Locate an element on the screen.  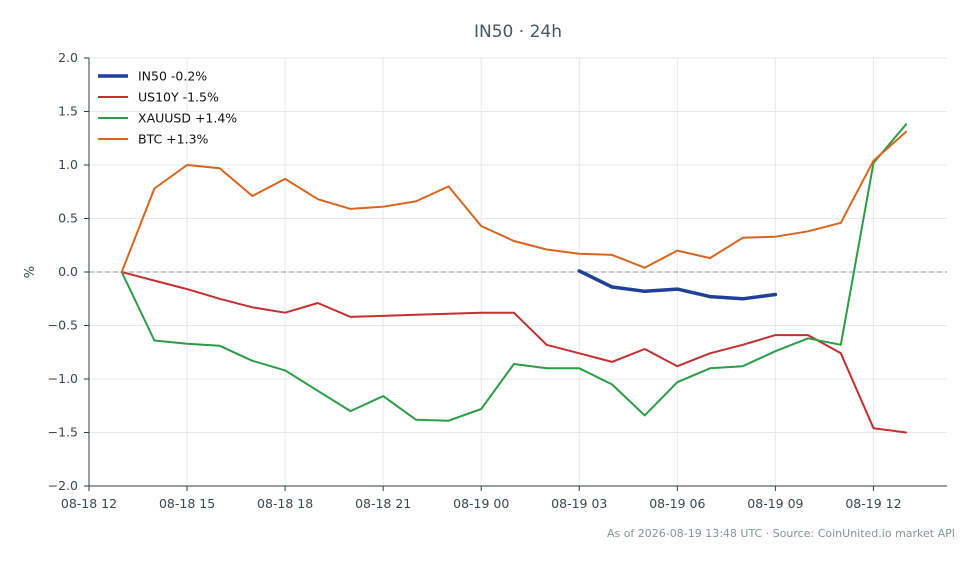
y-tick-label-3: 0.5 is located at coordinates (68, 218).